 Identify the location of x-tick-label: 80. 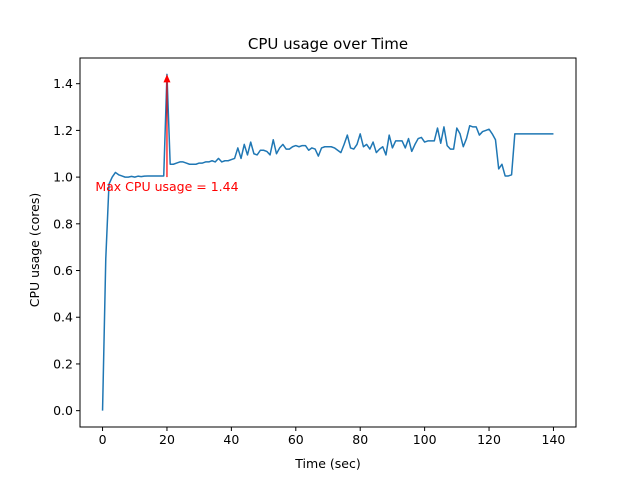
(360, 439).